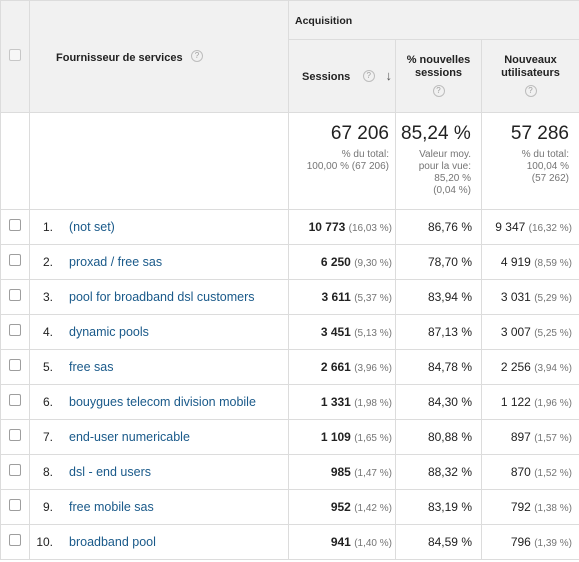 The image size is (579, 562). I want to click on dimension-label: Fournisseur de services, so click(119, 57).